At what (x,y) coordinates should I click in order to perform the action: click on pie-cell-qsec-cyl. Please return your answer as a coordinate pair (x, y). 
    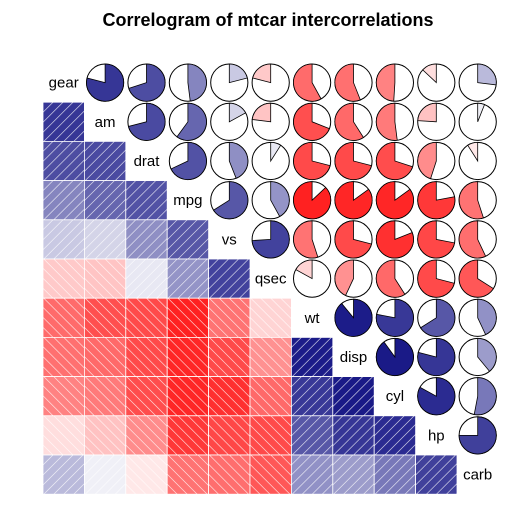
    Looking at the image, I should click on (394, 278).